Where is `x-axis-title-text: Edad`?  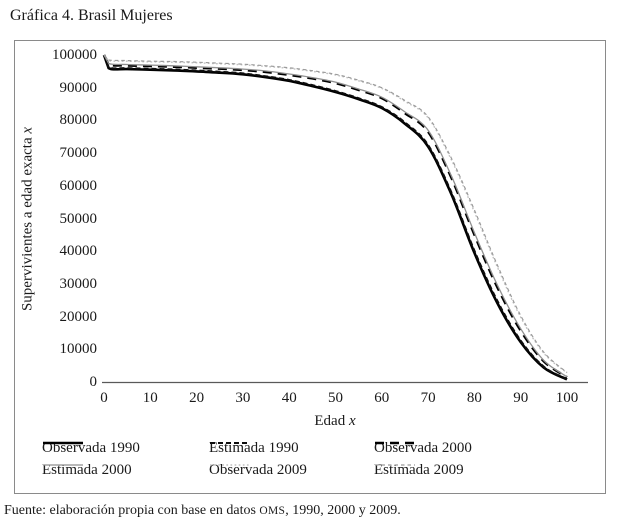
x-axis-title-text: Edad is located at coordinates (331, 421).